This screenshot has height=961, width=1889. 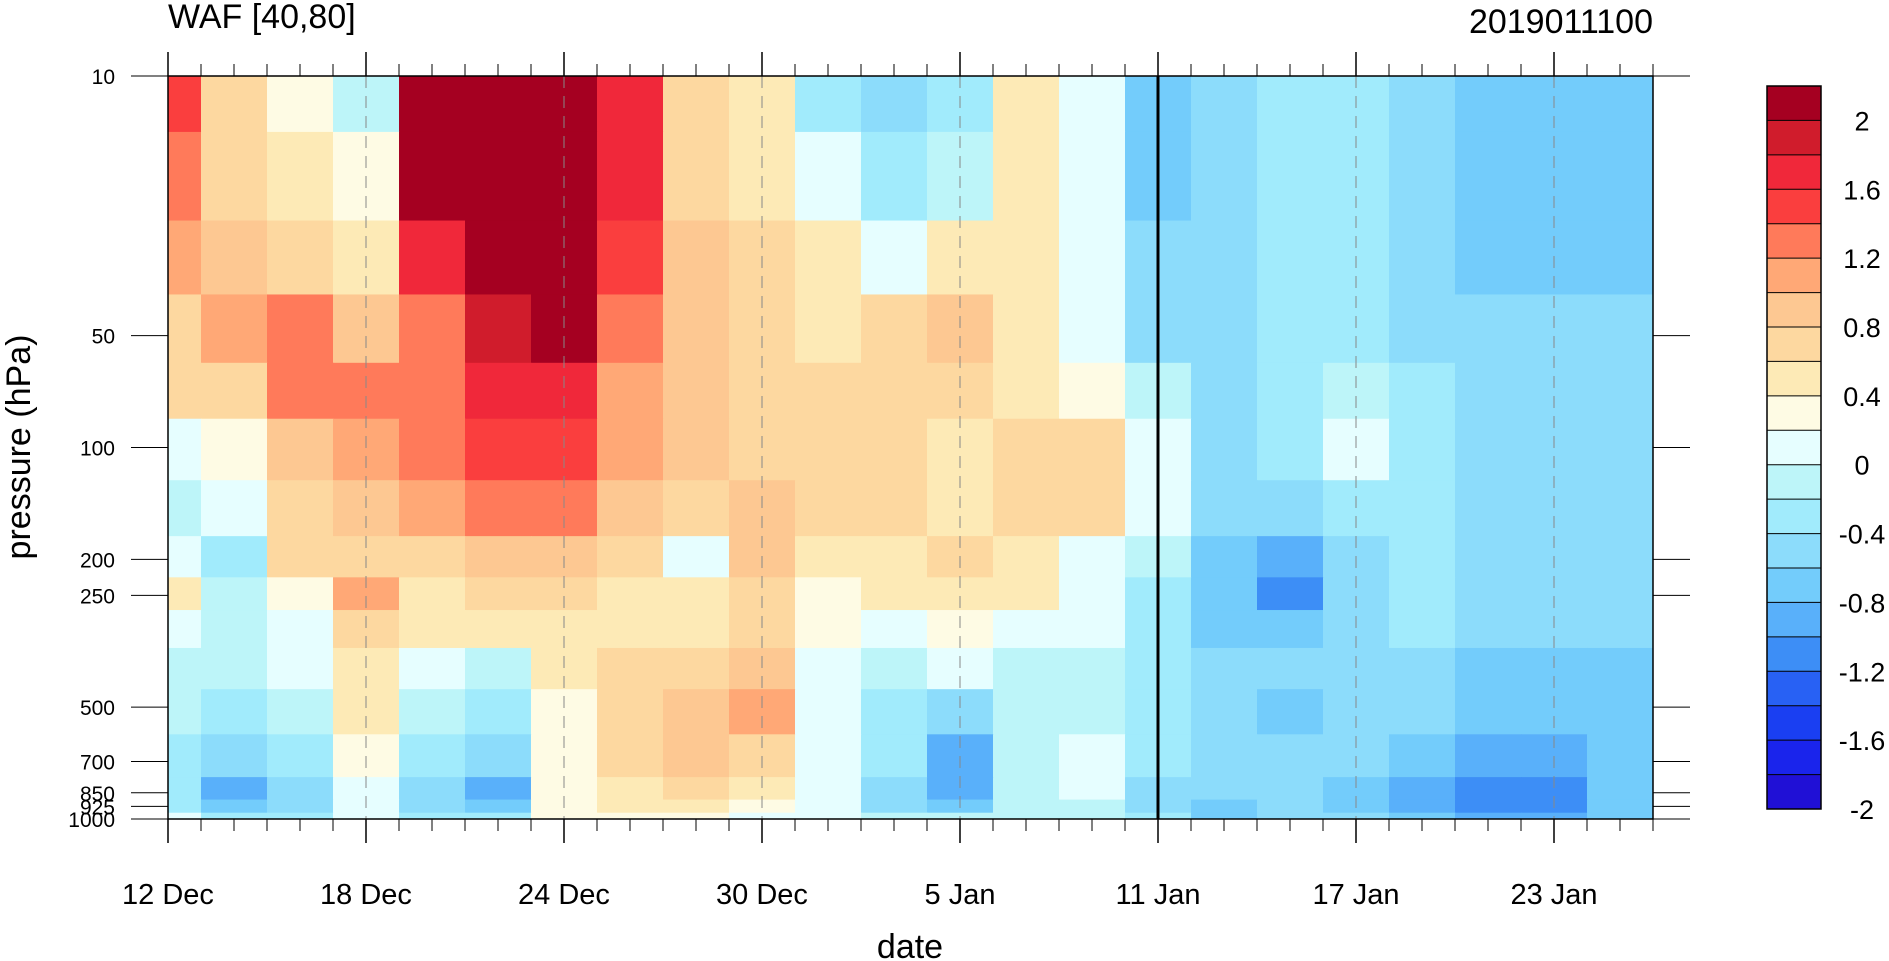 I want to click on colorbar-label: 0.8, so click(x=1862, y=328).